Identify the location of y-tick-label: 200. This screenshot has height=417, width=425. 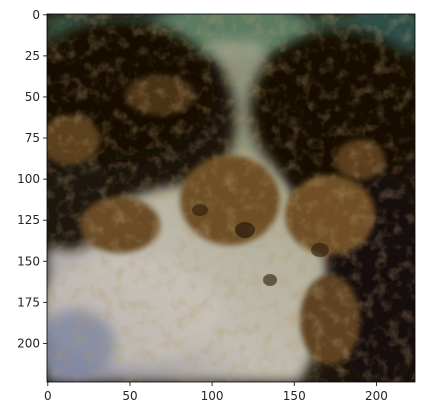
(28, 343).